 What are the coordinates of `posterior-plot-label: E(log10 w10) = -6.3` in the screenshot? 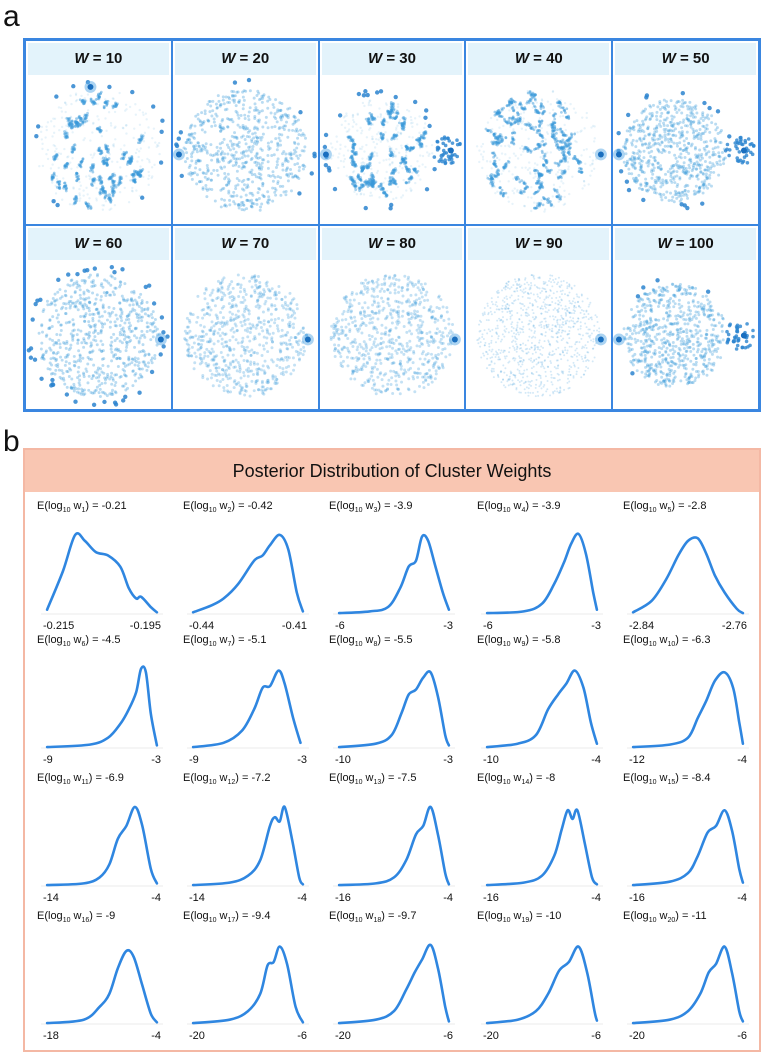 It's located at (666, 641).